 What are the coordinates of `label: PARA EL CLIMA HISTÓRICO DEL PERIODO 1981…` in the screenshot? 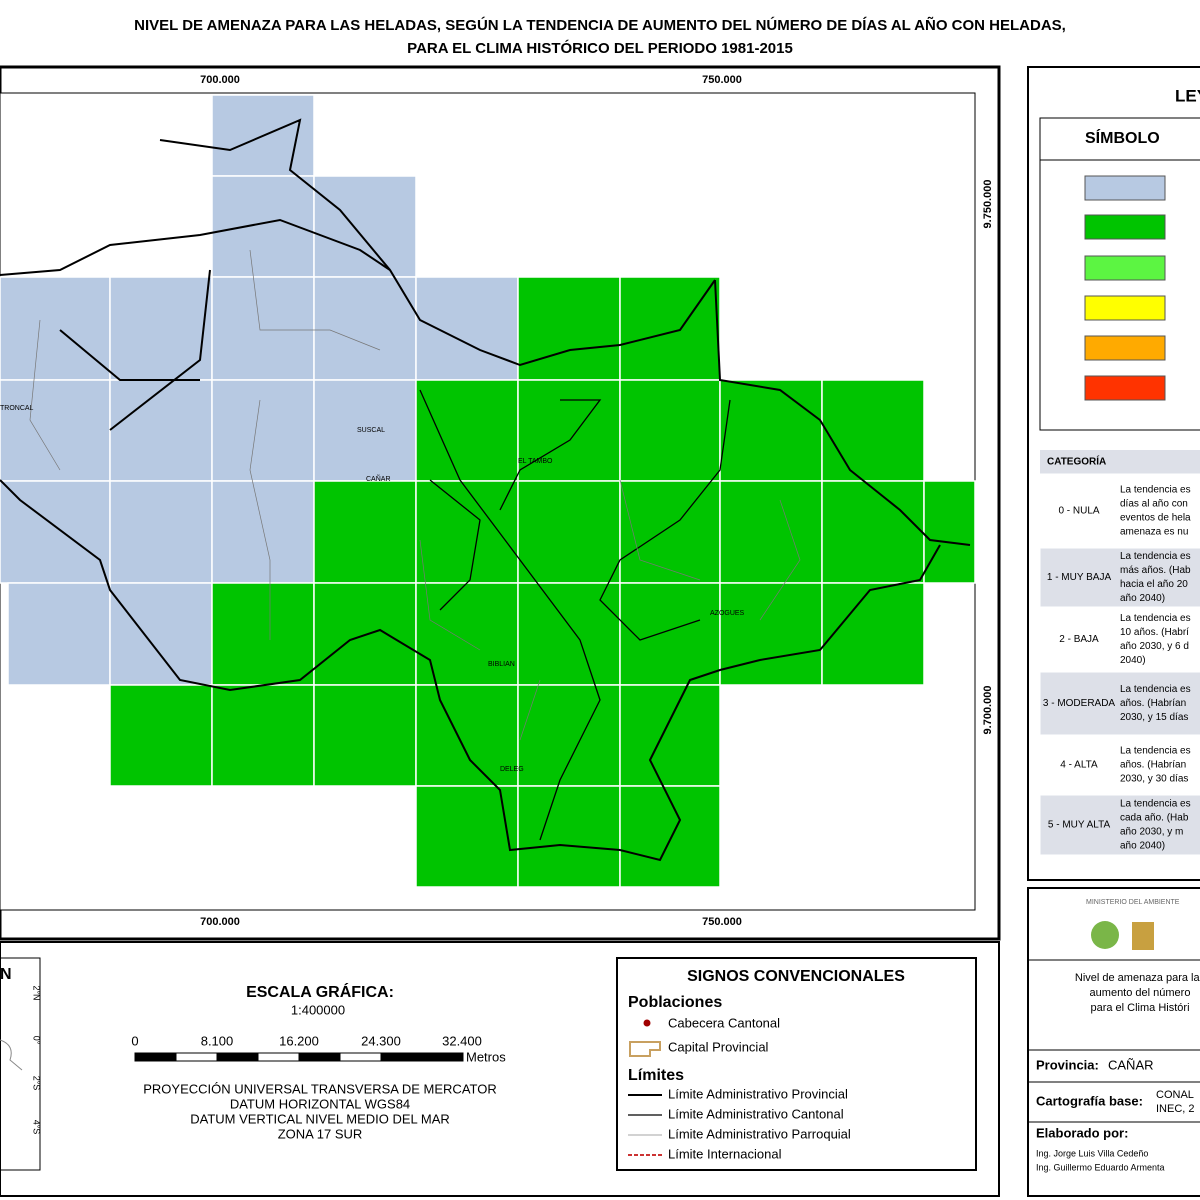 It's located at (600, 48).